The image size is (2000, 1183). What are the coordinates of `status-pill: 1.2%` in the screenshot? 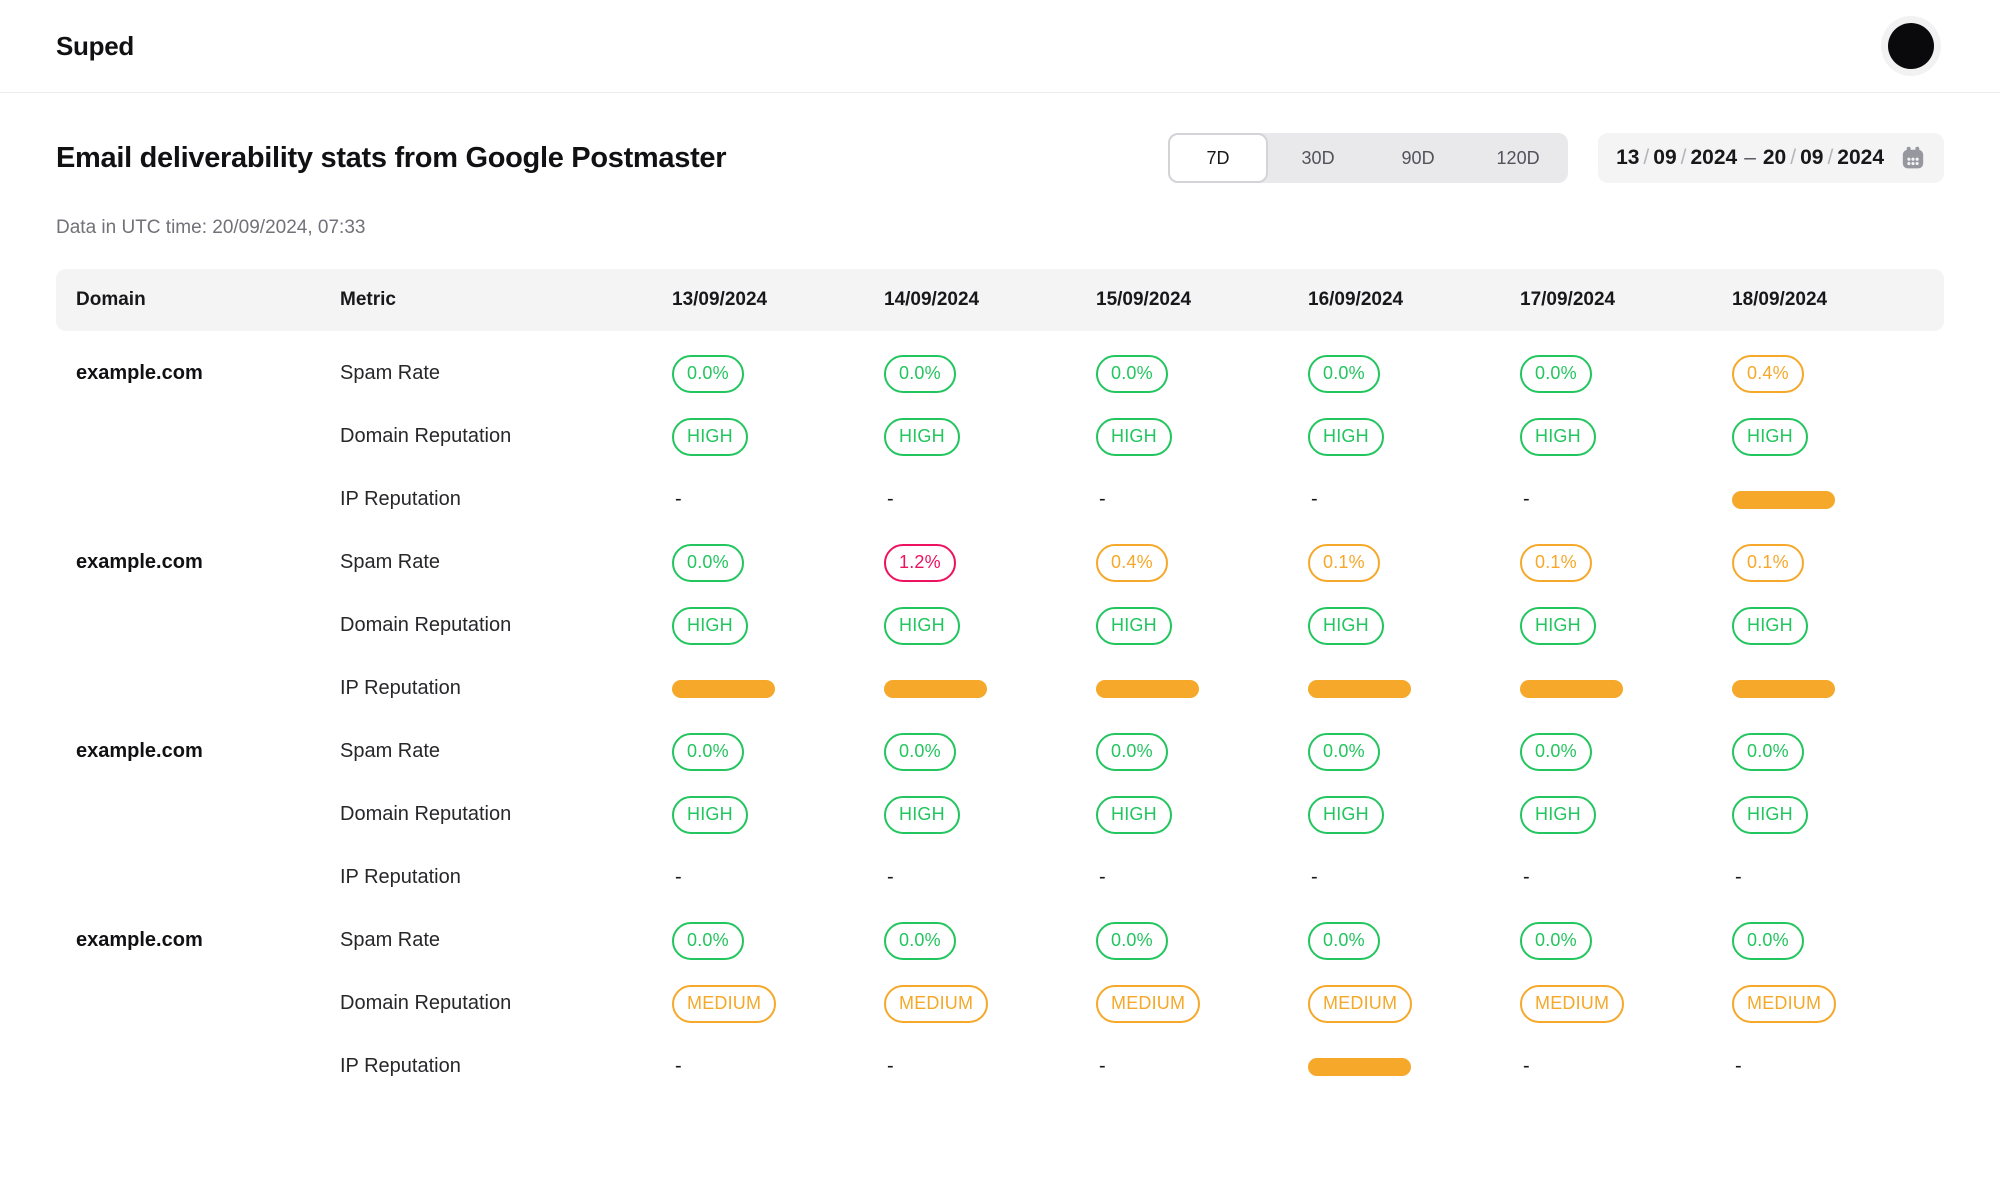 It's located at (920, 562).